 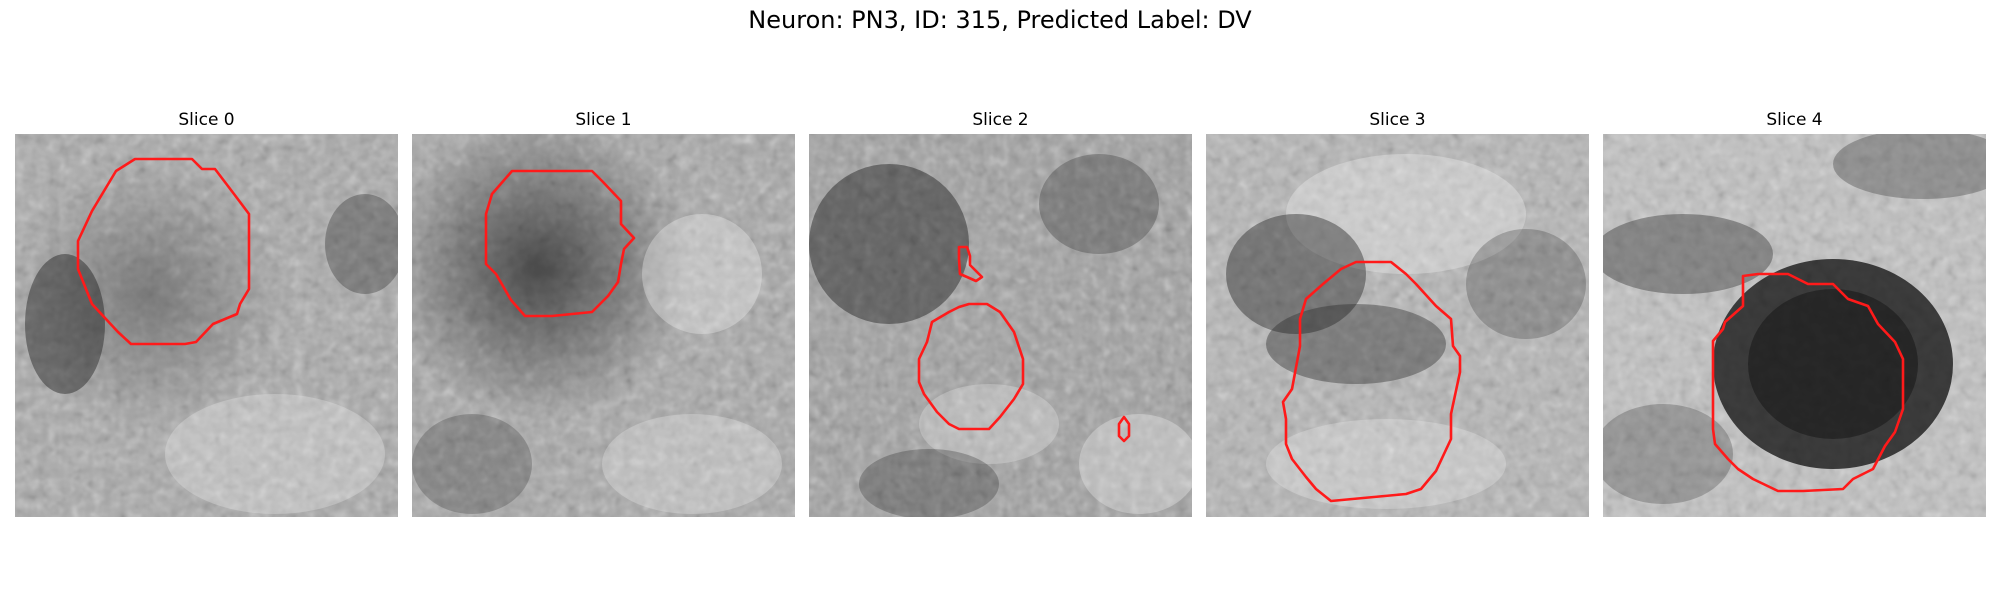 I want to click on slice-panel-4: Slice 4, so click(x=1794, y=312).